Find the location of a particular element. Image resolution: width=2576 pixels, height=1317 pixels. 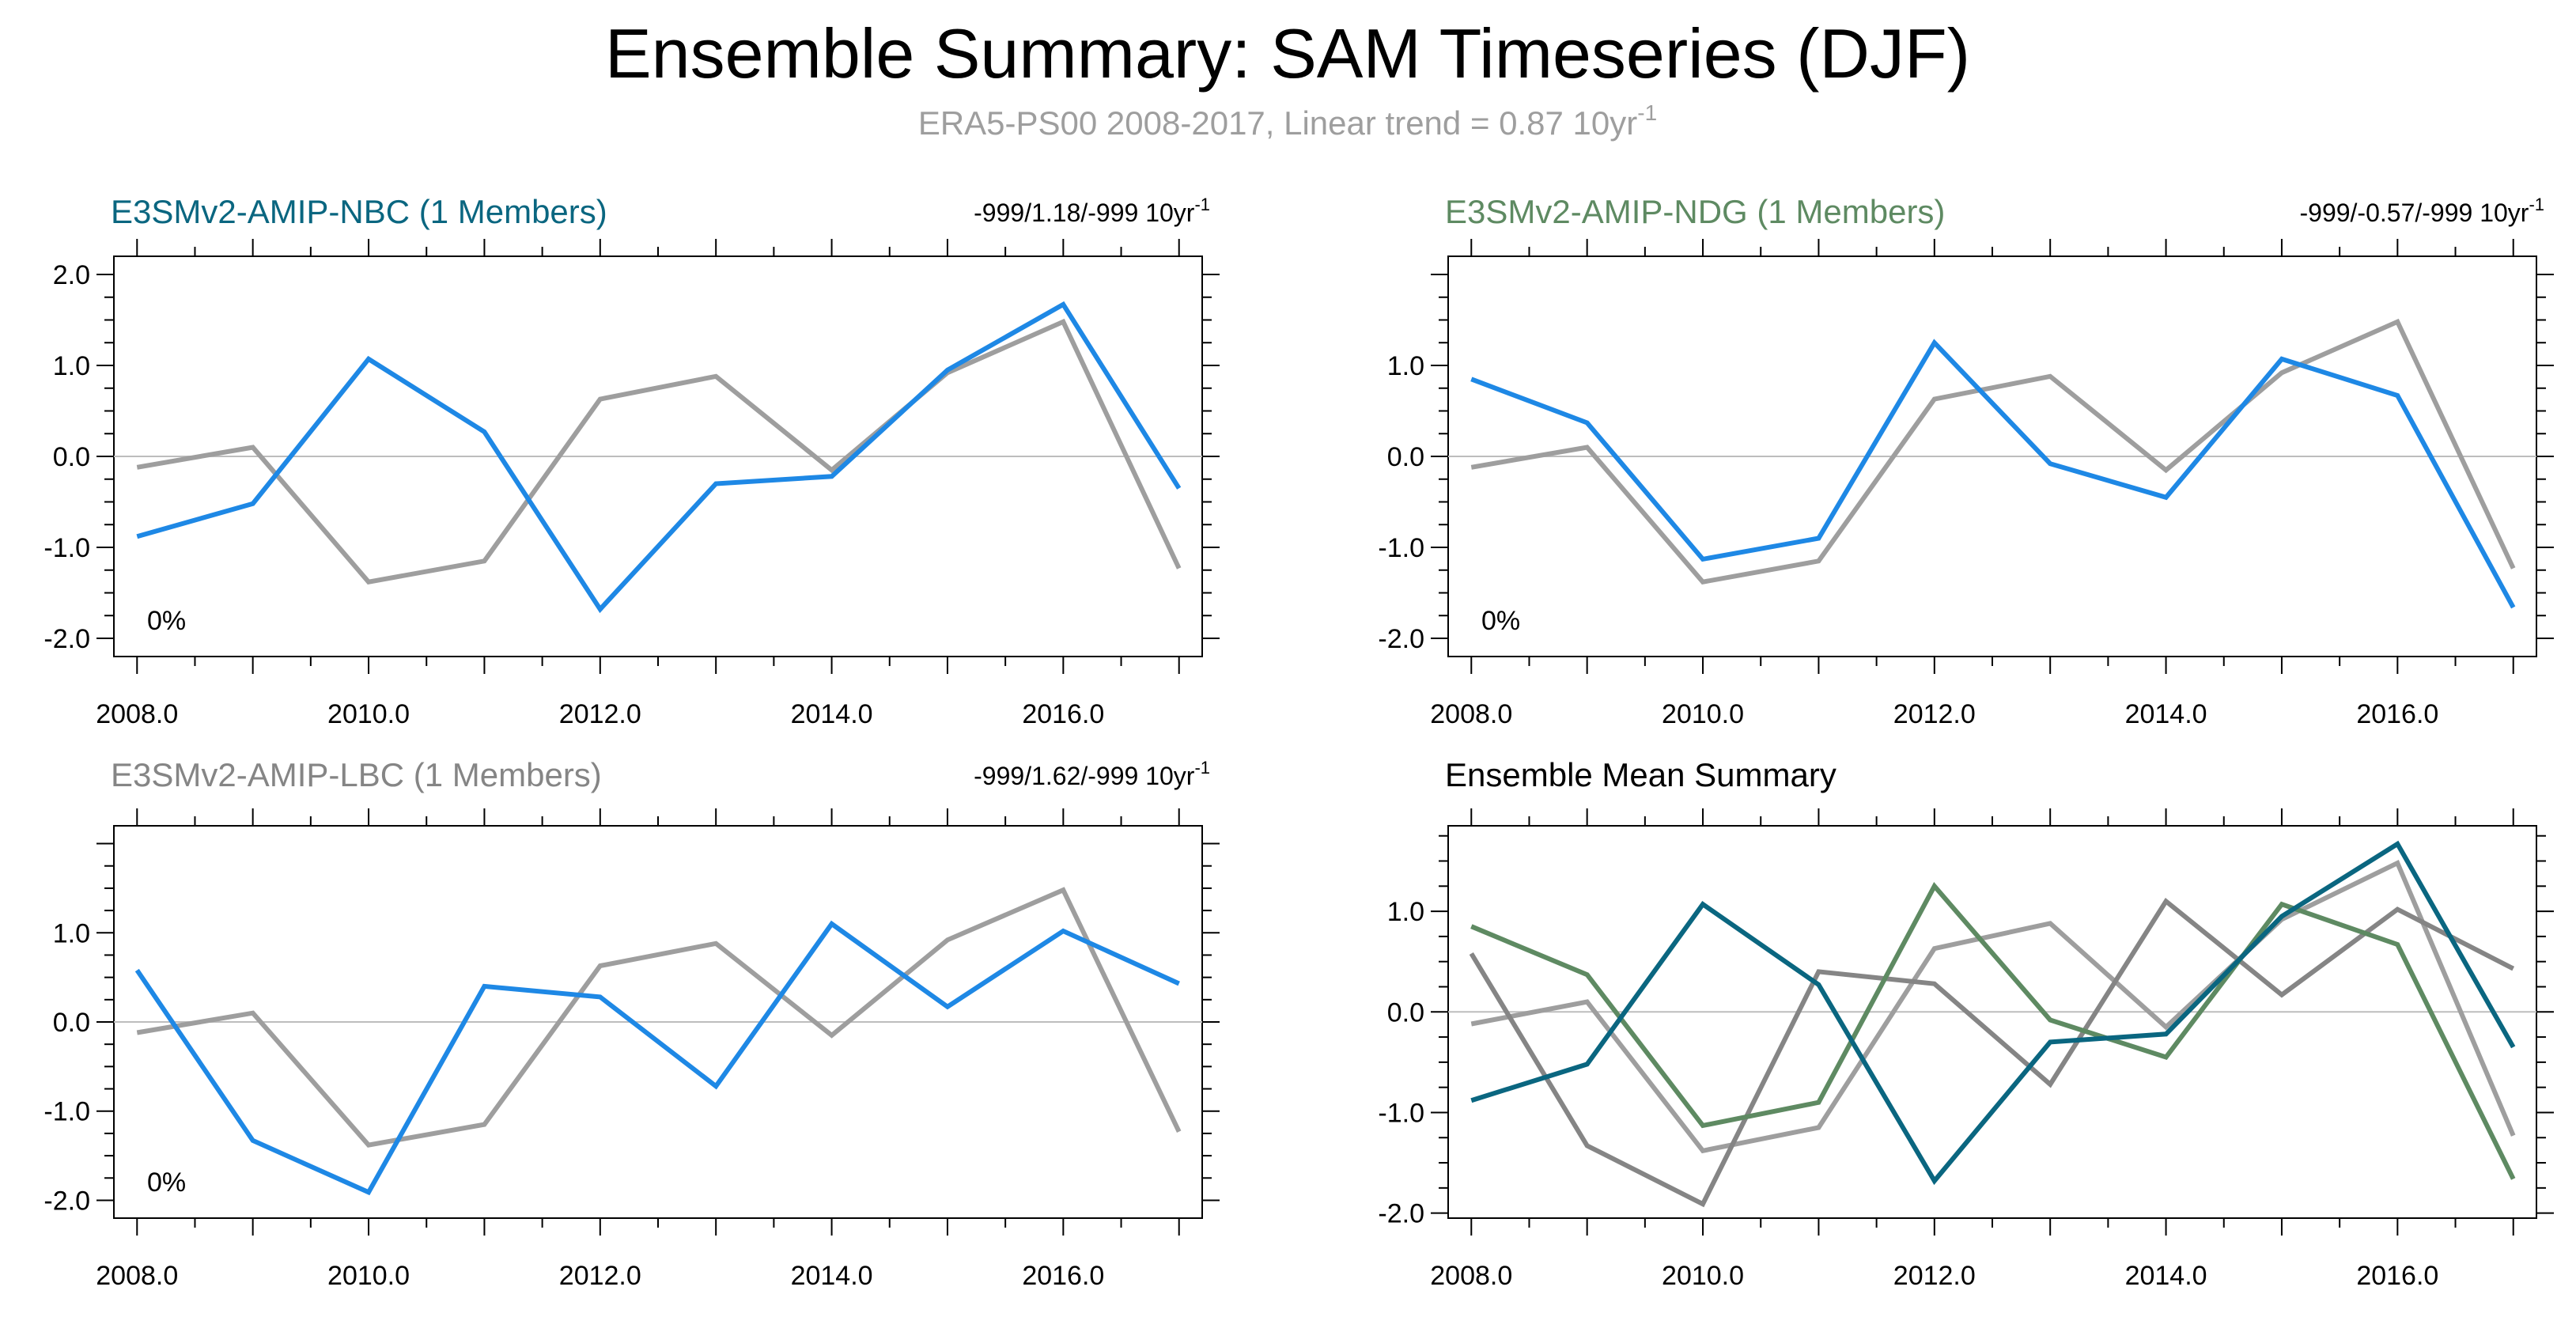

trend-label: -999/1.18/-999 10yr-1 is located at coordinates (1092, 211).